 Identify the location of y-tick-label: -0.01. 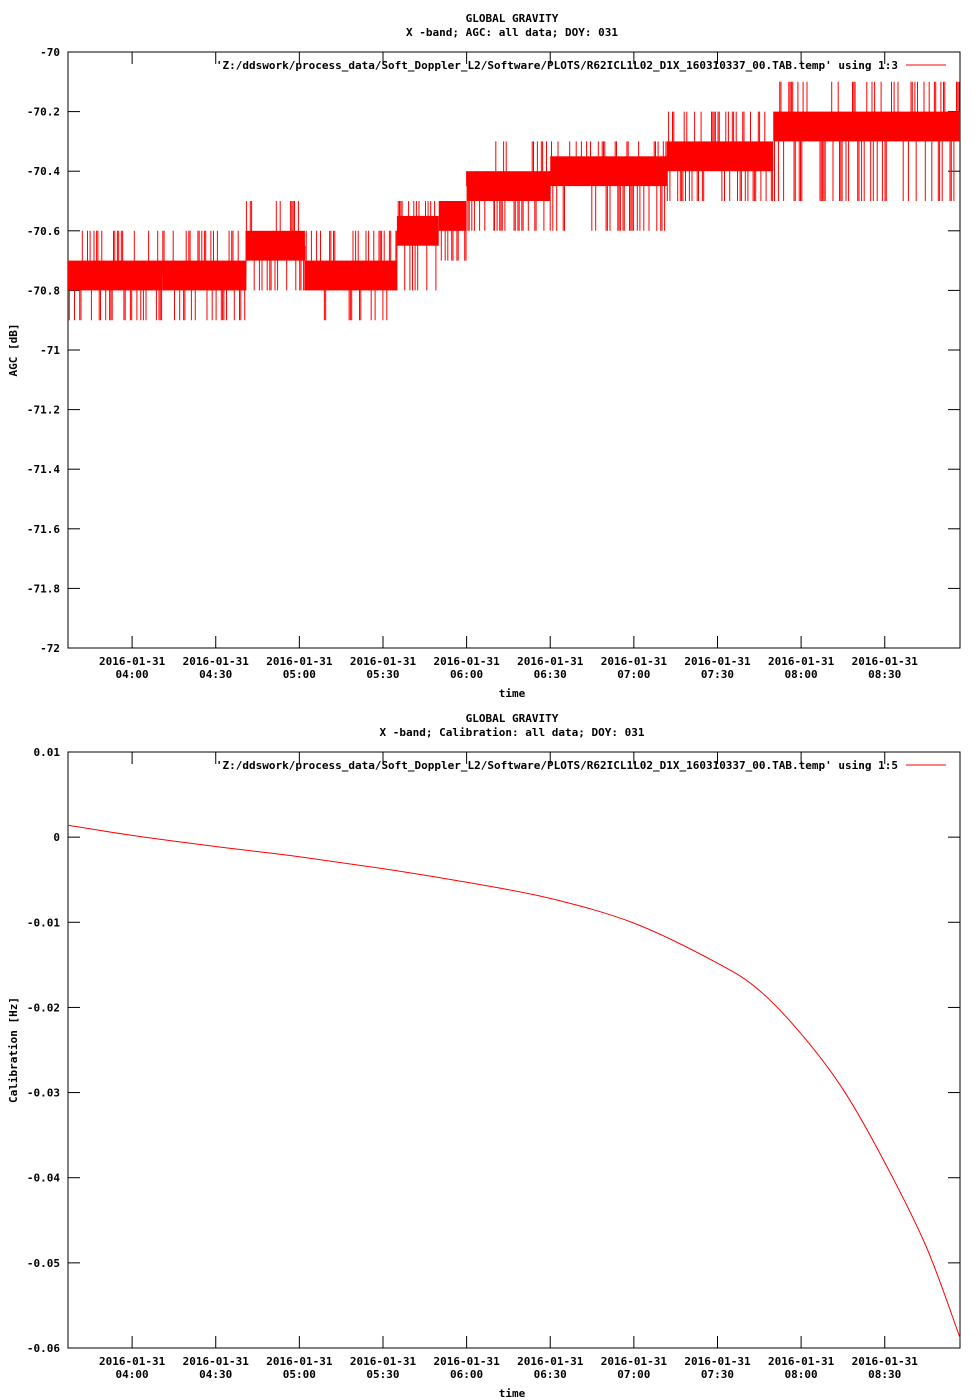
(43, 922).